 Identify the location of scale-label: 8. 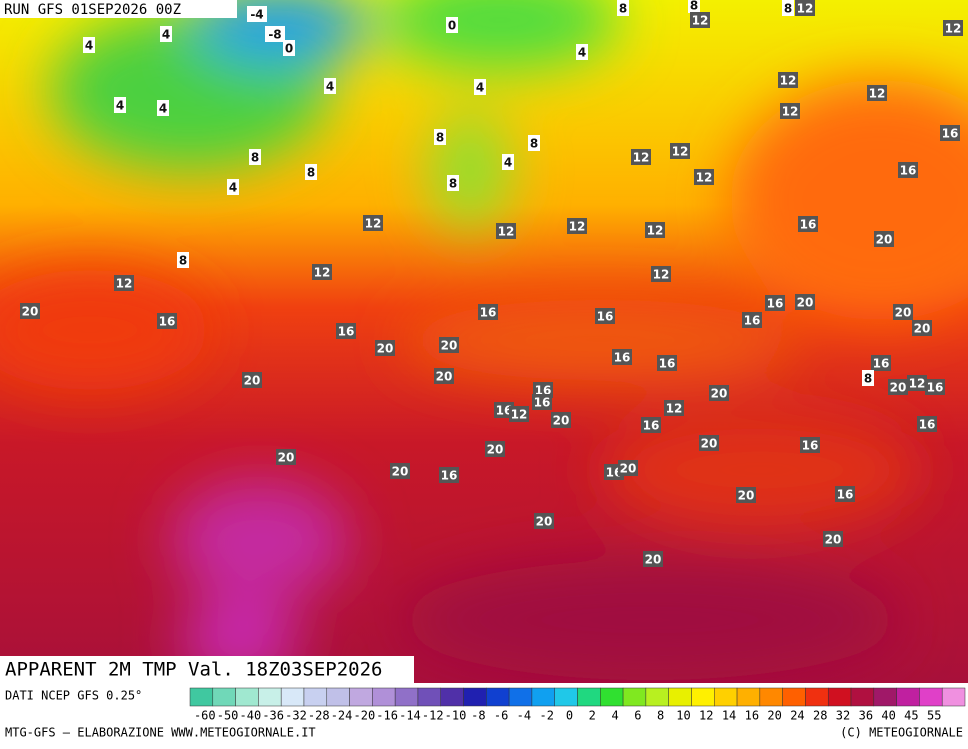
(660, 716).